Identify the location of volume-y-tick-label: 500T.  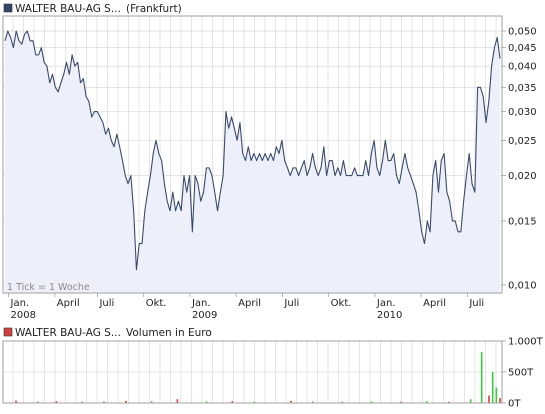
(521, 373).